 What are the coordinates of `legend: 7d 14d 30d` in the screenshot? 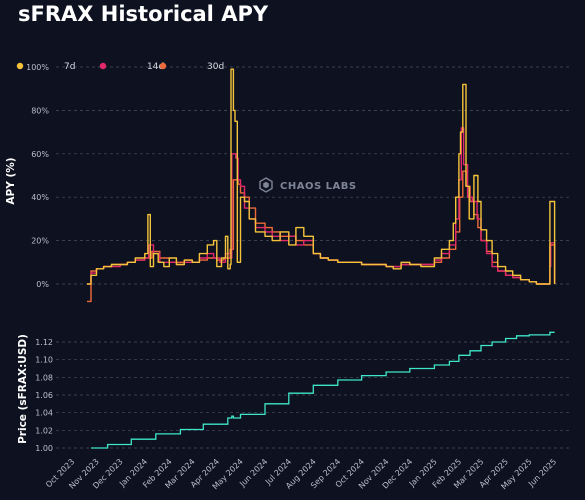 It's located at (120, 67).